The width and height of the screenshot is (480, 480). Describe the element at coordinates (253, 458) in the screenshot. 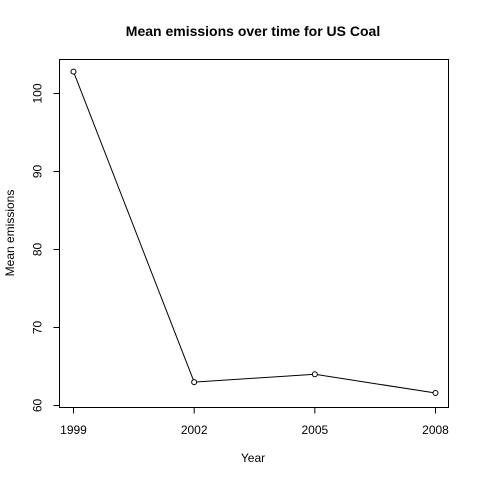

I see `x-axis-label: Year` at that location.